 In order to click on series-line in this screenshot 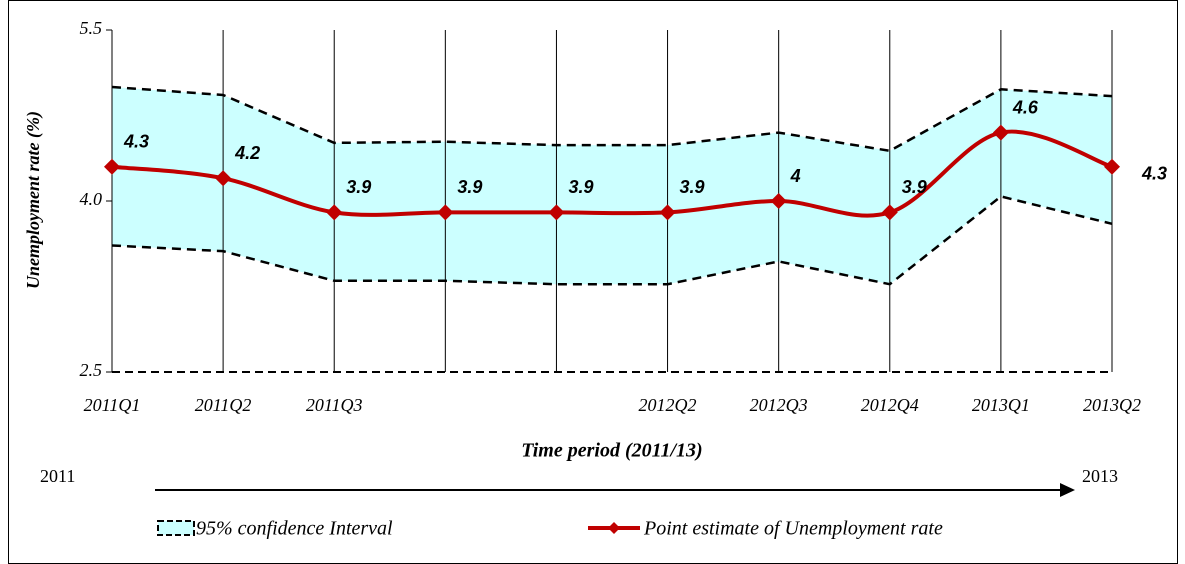, I will do `click(612, 173)`.